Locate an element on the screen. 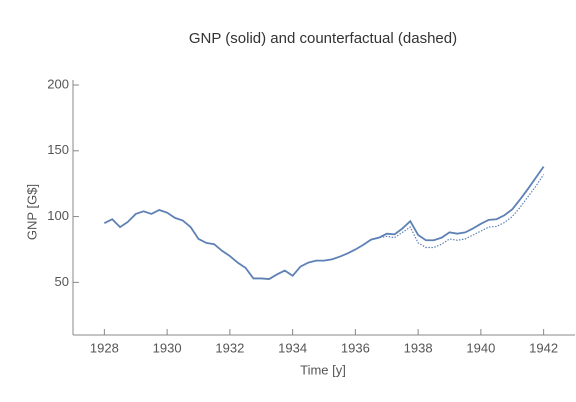  x-tick-label: 1934 is located at coordinates (292, 347).